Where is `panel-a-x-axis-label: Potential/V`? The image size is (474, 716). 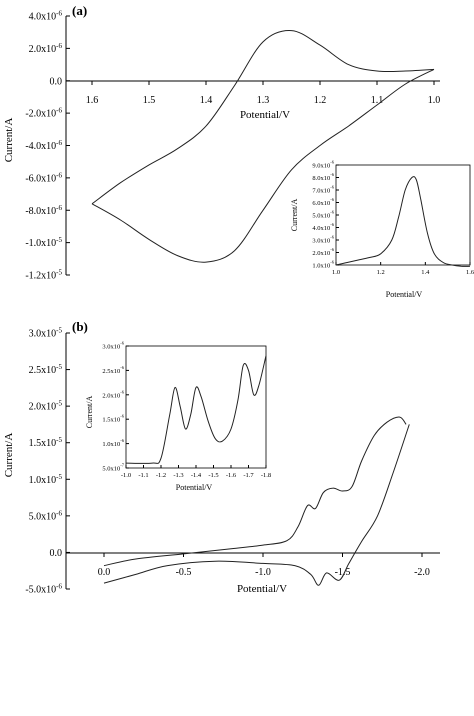 panel-a-x-axis-label: Potential/V is located at coordinates (265, 115).